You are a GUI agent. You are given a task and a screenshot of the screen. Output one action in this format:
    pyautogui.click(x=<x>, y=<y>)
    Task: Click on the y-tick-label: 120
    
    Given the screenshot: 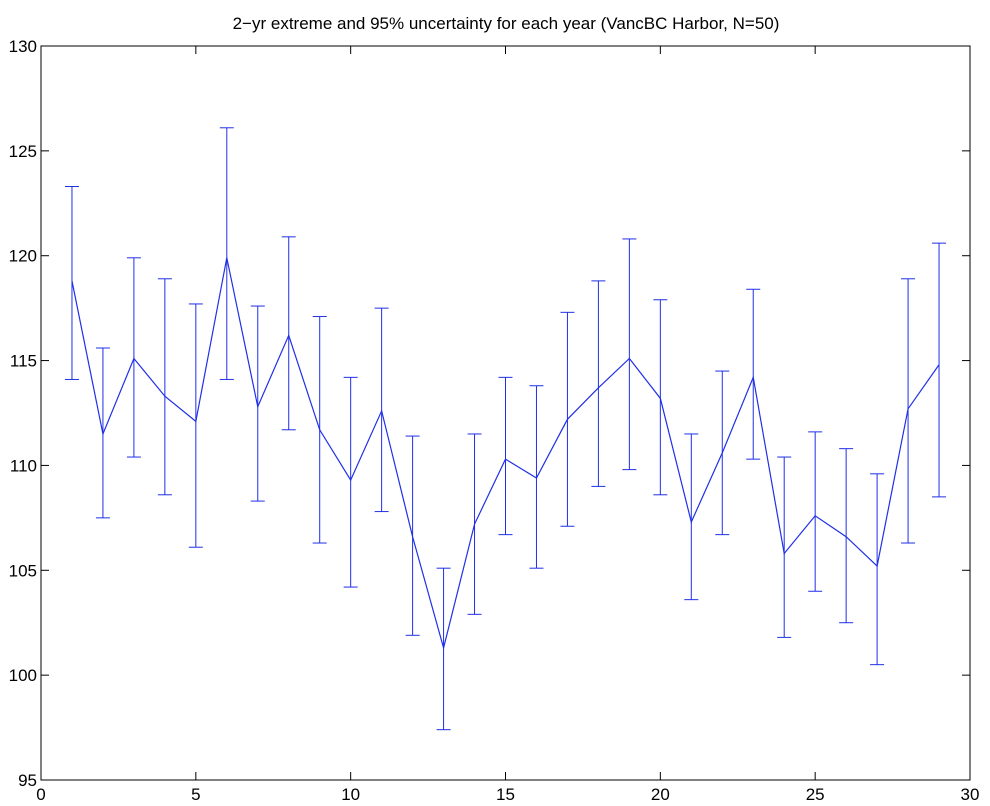 What is the action you would take?
    pyautogui.click(x=23, y=256)
    